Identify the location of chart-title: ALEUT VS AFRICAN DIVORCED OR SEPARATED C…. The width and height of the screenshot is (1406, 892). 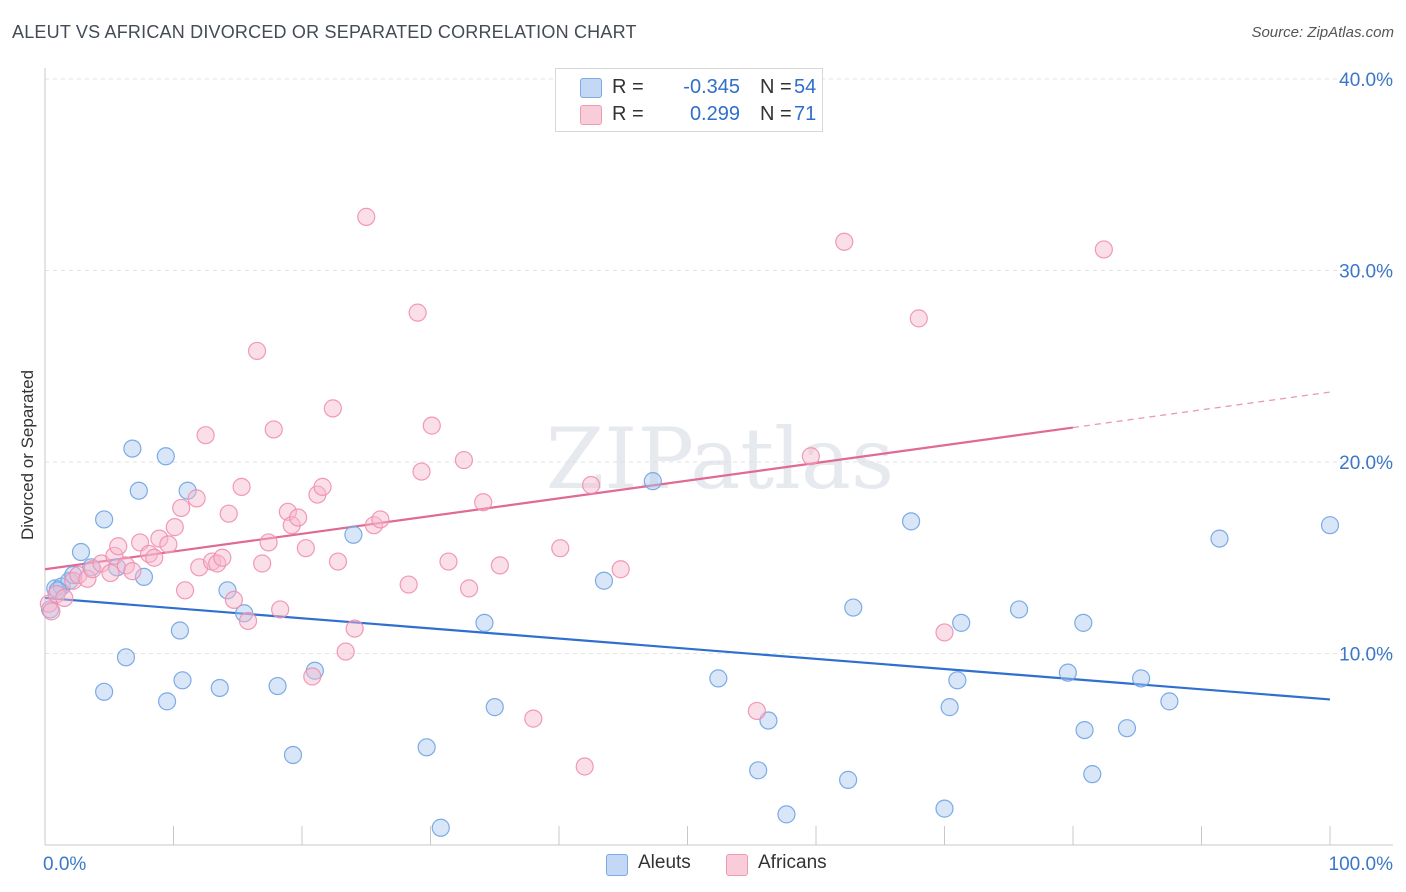
(324, 32).